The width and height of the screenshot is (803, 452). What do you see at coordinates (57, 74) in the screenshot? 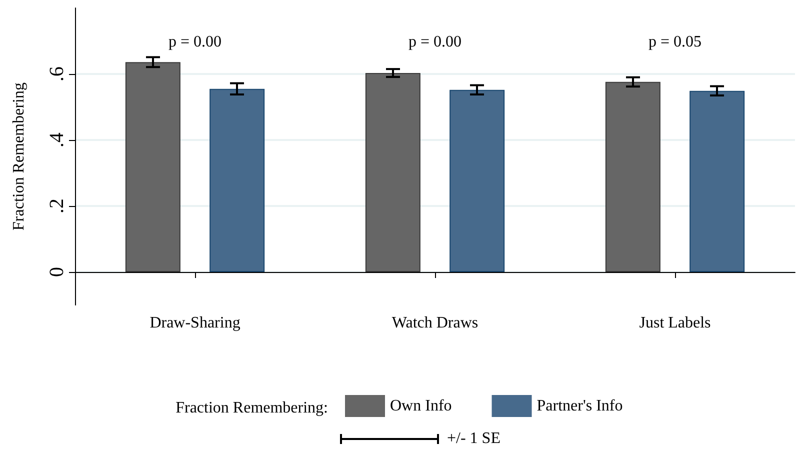
I see `y-tick-label: .6` at bounding box center [57, 74].